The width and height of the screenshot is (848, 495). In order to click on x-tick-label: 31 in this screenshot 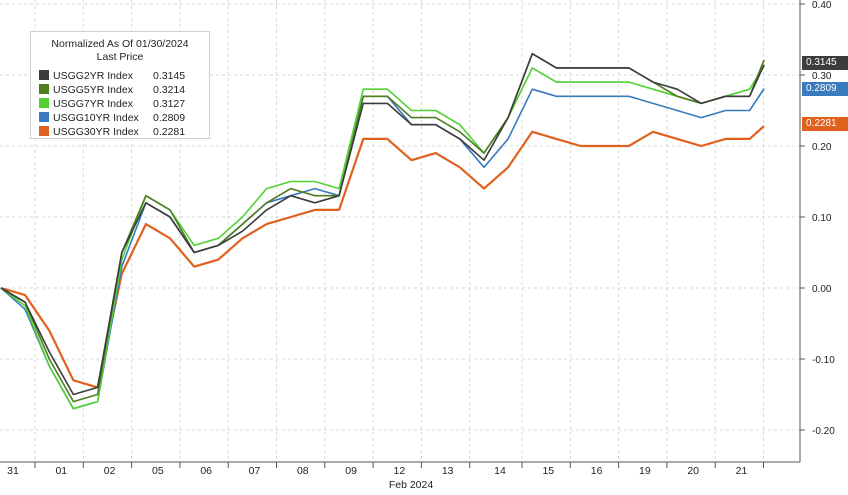, I will do `click(13, 471)`.